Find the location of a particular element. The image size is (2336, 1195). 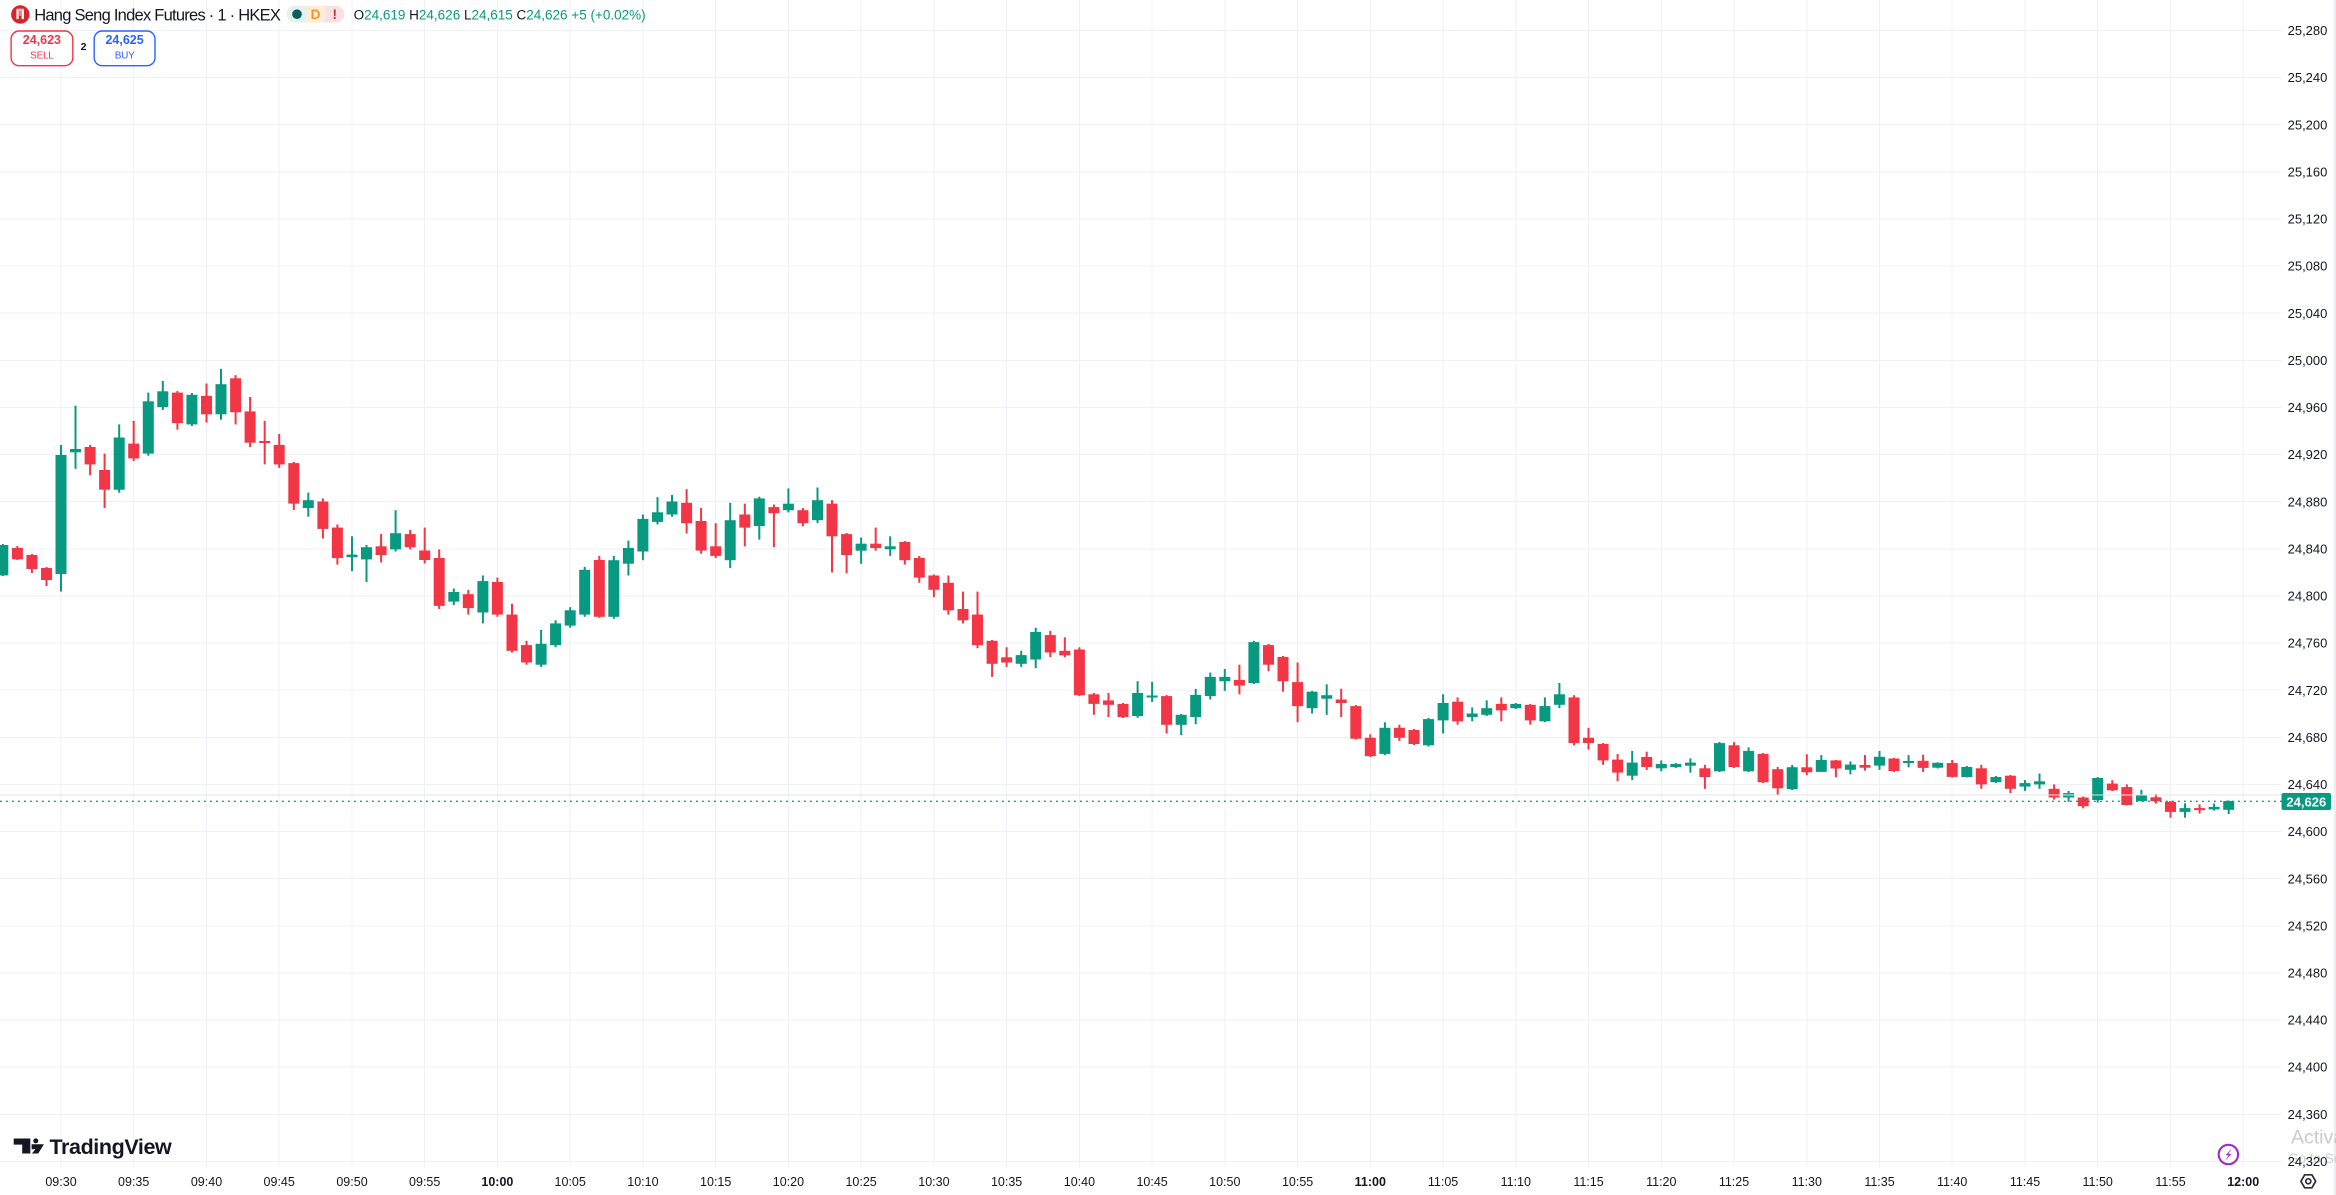

svg-text: 25,280 is located at coordinates (2308, 30).